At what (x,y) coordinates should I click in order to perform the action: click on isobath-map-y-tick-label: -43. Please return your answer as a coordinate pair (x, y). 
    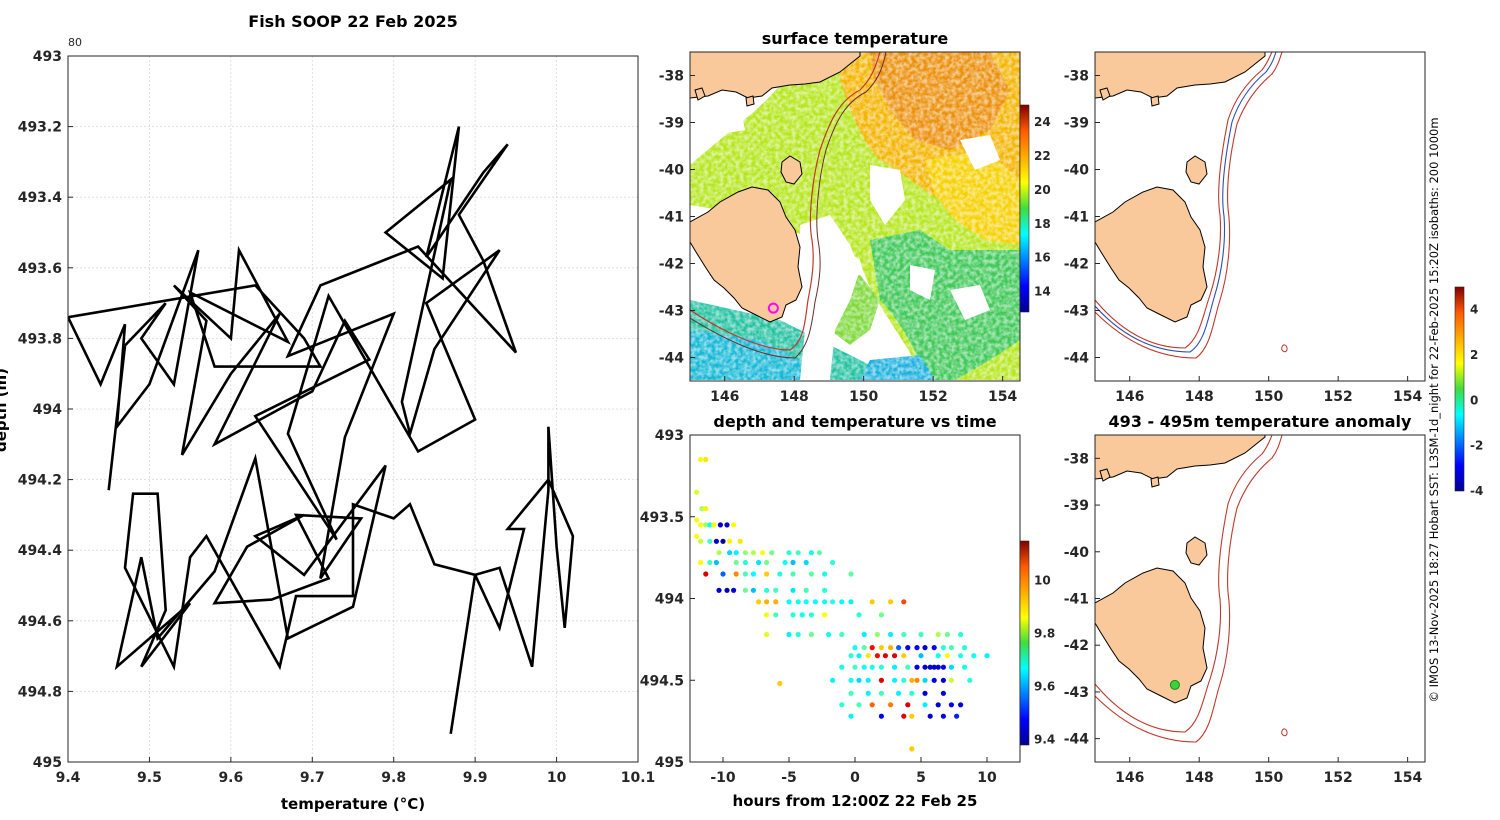
    Looking at the image, I should click on (1076, 312).